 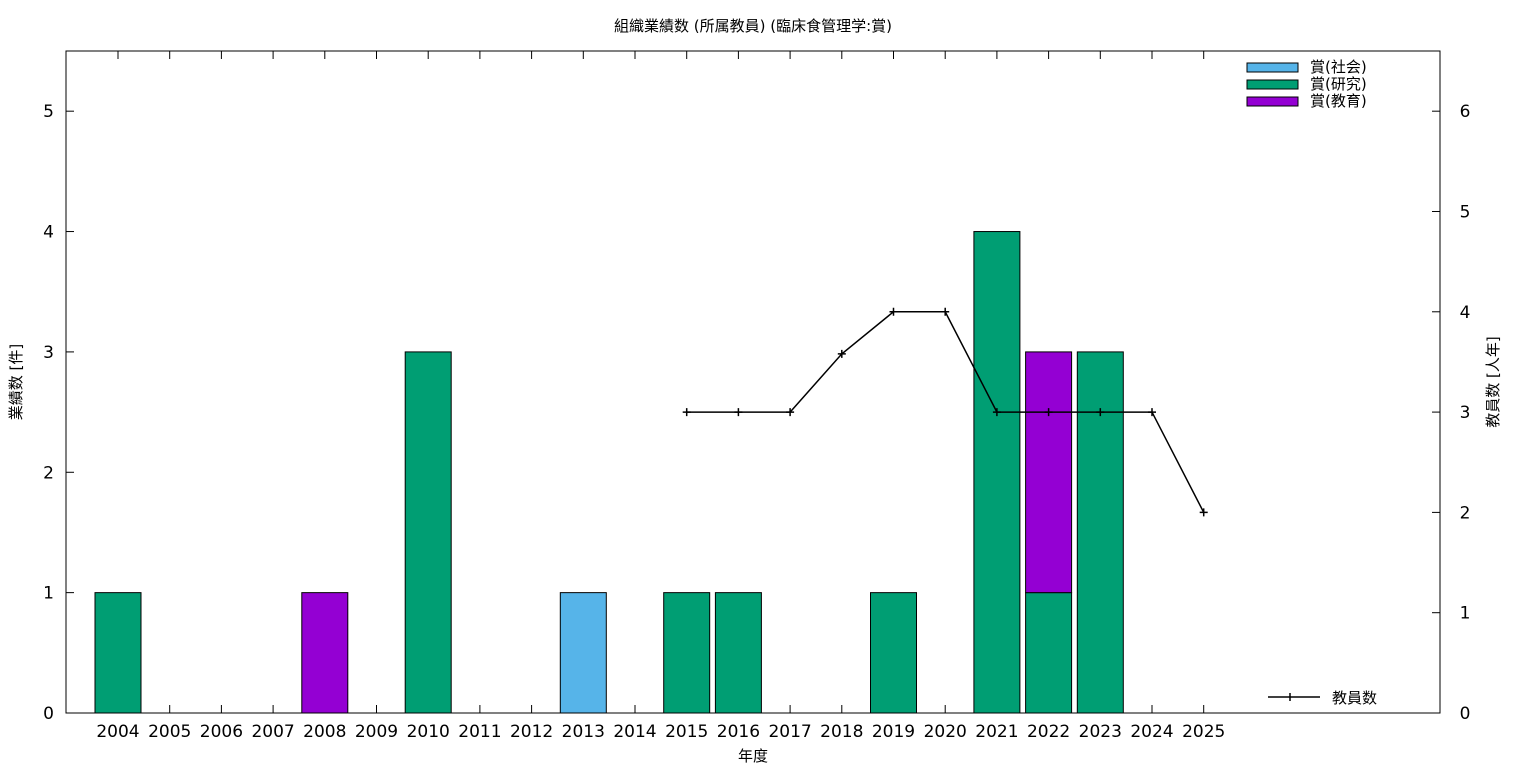 What do you see at coordinates (789, 732) in the screenshot?
I see `x-tick-label: 2017` at bounding box center [789, 732].